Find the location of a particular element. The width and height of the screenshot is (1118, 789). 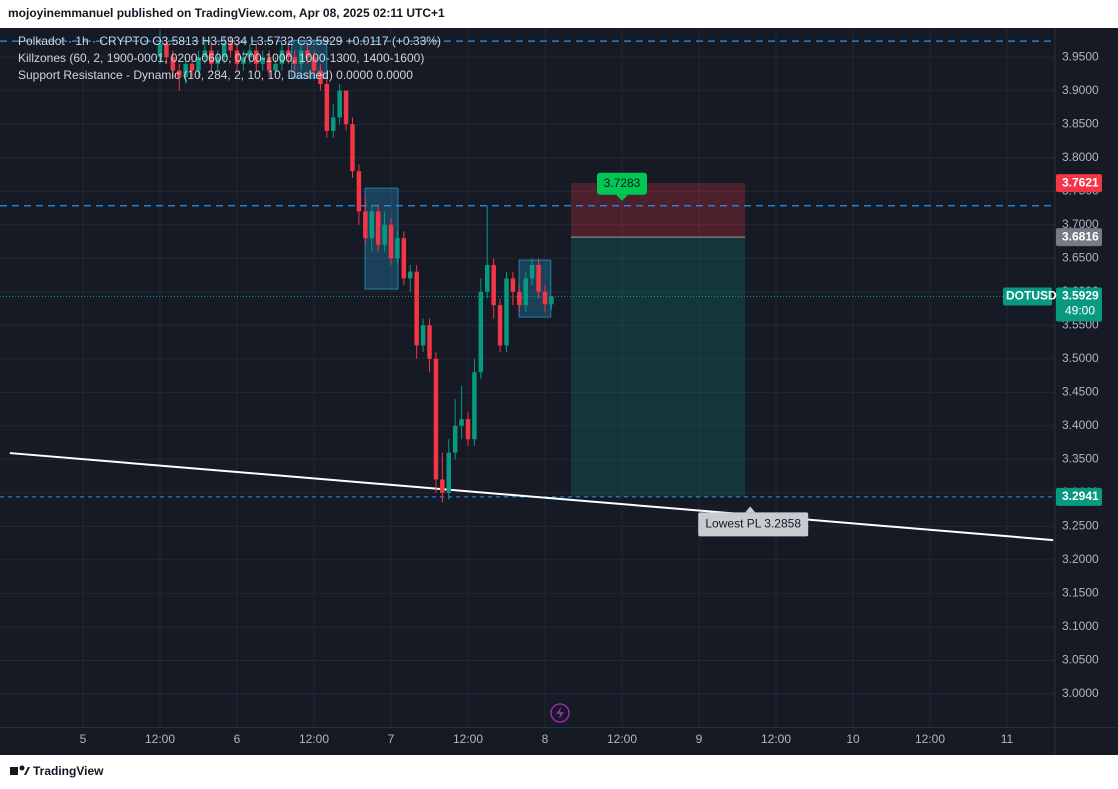

y-tick-label: 3.8500 is located at coordinates (1080, 123).